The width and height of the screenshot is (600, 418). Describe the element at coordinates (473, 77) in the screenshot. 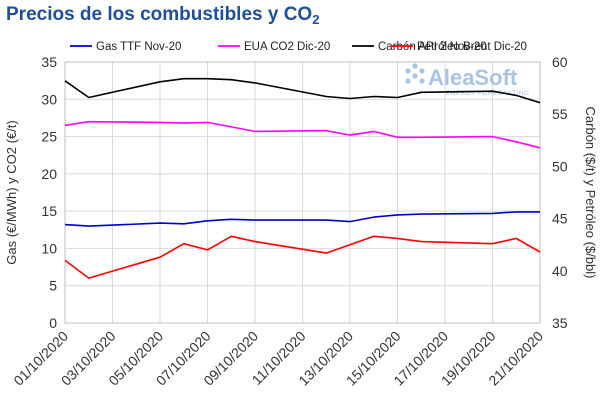

I see `watermark-name: AleaSoft` at that location.